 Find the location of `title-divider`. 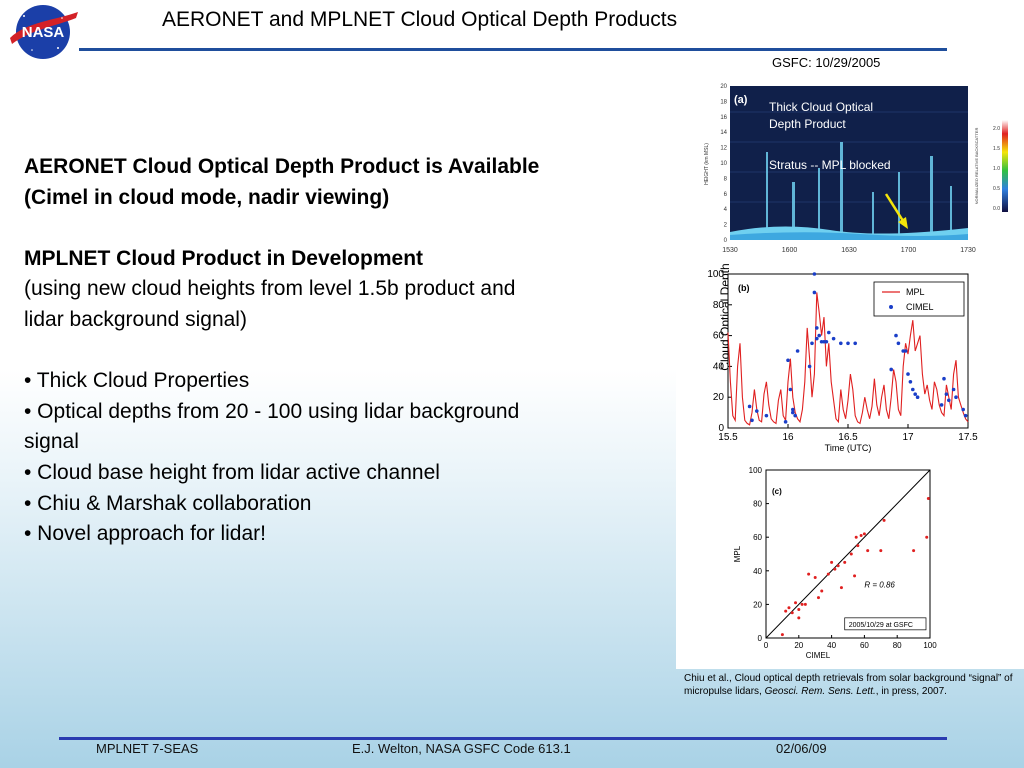

title-divider is located at coordinates (513, 49).